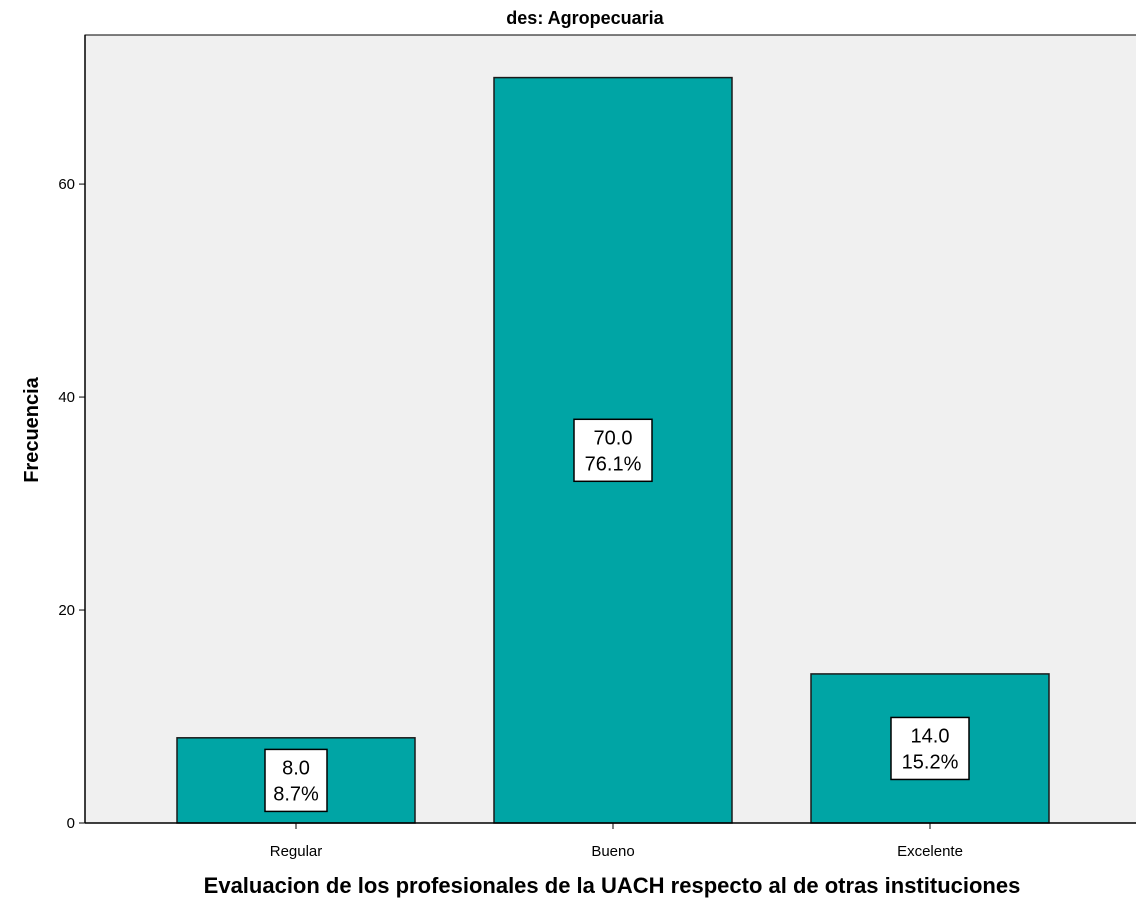  I want to click on x-tick-label: Regular, so click(296, 851).